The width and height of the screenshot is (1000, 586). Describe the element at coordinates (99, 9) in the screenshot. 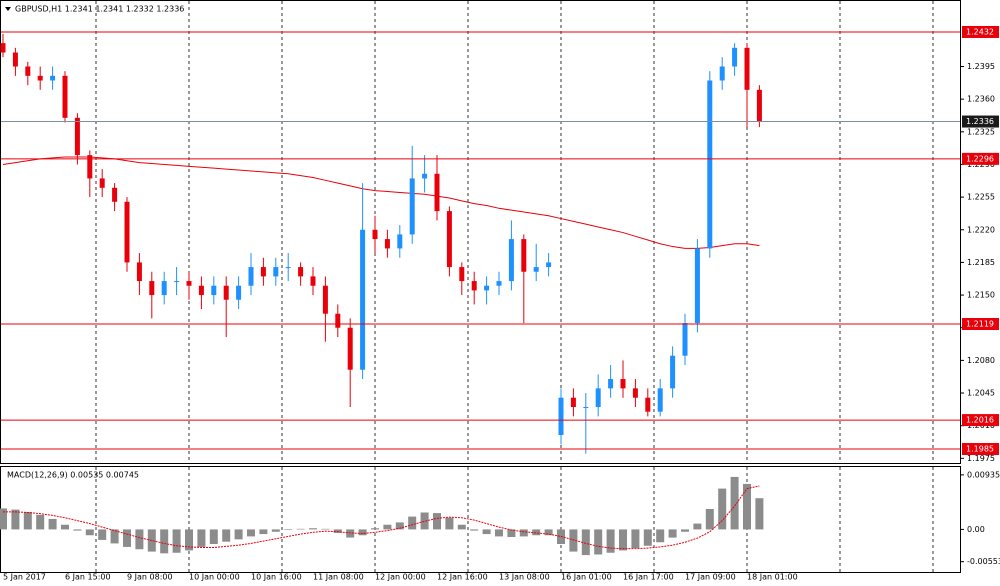

I see `chart-header: GBPUSD,H1 1.2341 1.2341 1.2332 1.2336` at that location.